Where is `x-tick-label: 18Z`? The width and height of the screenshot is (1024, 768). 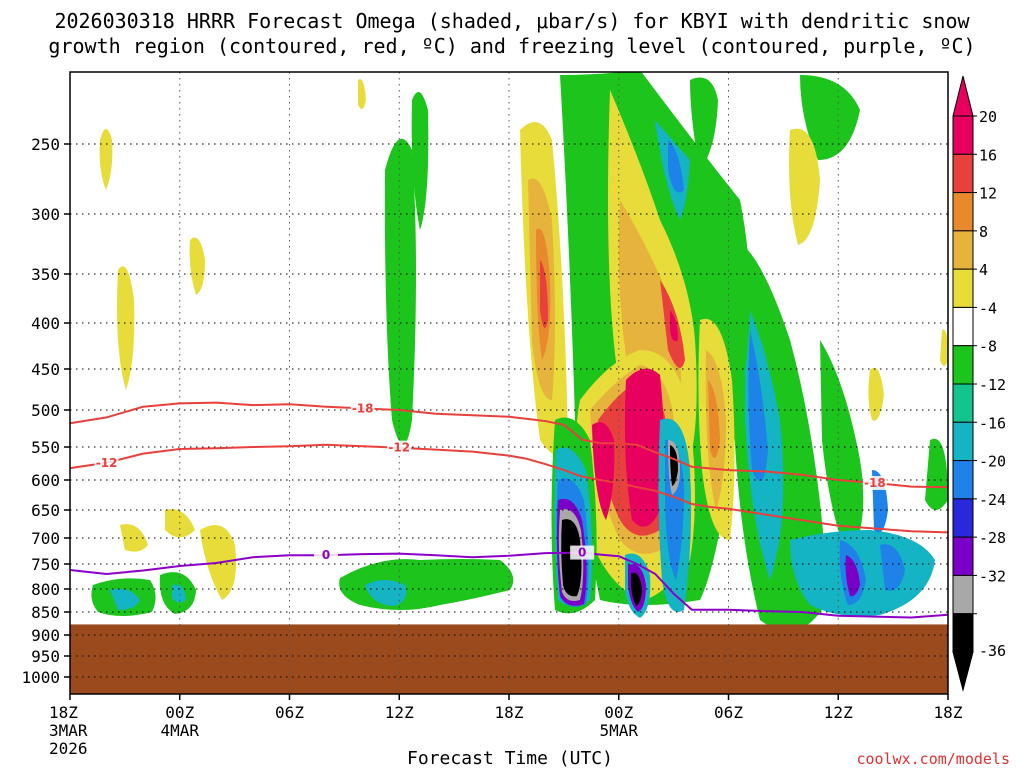 x-tick-label: 18Z is located at coordinates (948, 712).